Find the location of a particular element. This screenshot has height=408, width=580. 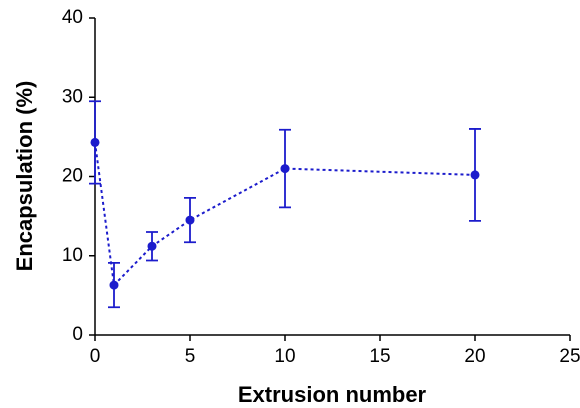

x-tick-label: 25 is located at coordinates (569, 356).